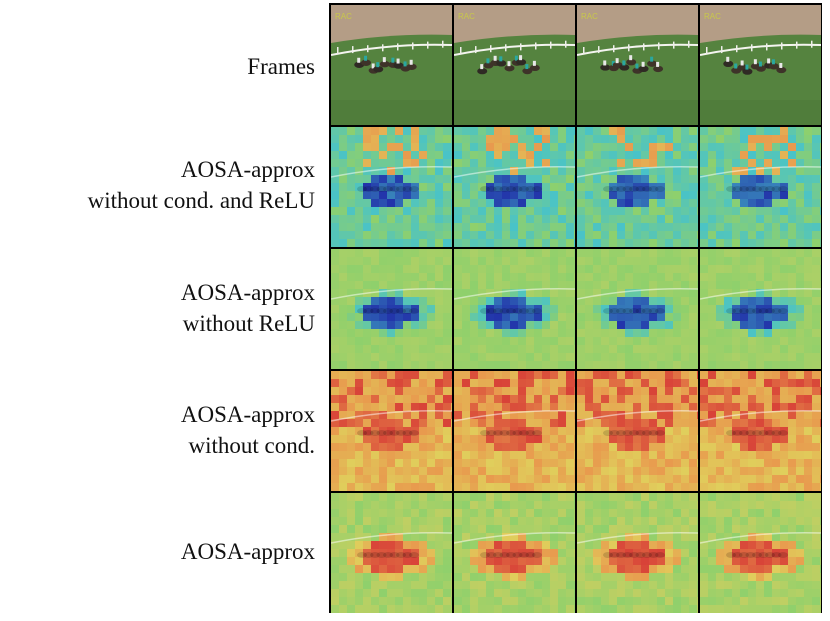  Describe the element at coordinates (248, 430) in the screenshot. I see `row-label-aosa-no-cond: AOSA-approx without cond.` at that location.